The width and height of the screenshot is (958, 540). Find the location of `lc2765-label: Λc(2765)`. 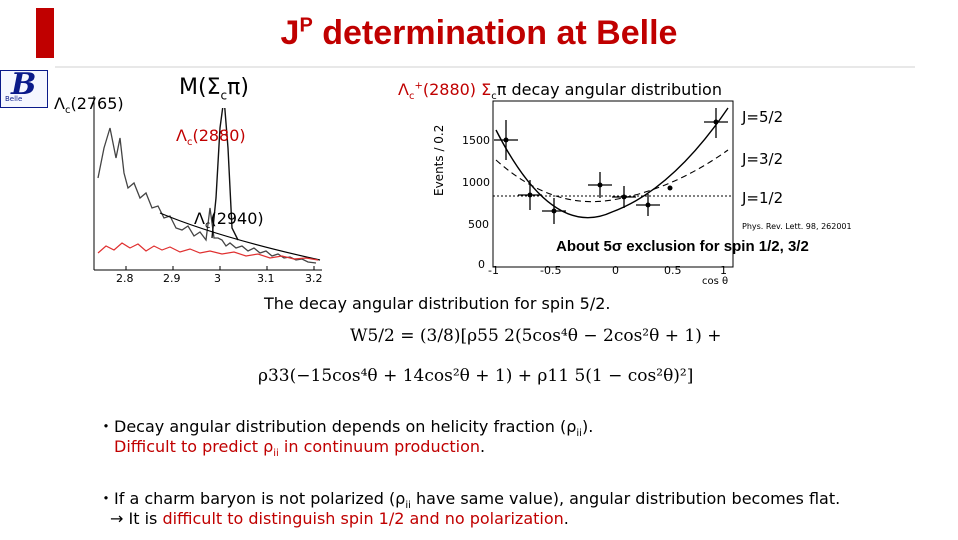

lc2765-label: Λc(2765) is located at coordinates (89, 105).